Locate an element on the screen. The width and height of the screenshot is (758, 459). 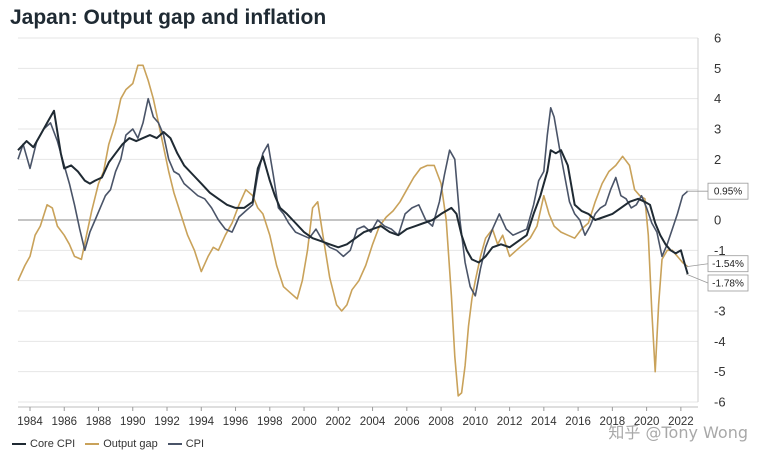
y-tick-label: 2 is located at coordinates (717, 159).